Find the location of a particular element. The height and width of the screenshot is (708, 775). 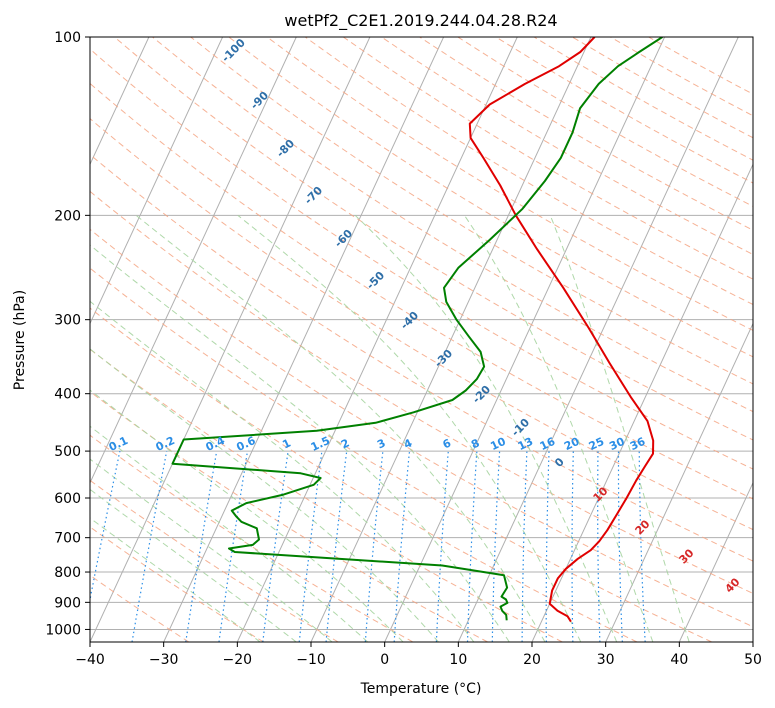

dry-adiabat-label: -40 is located at coordinates (409, 320).